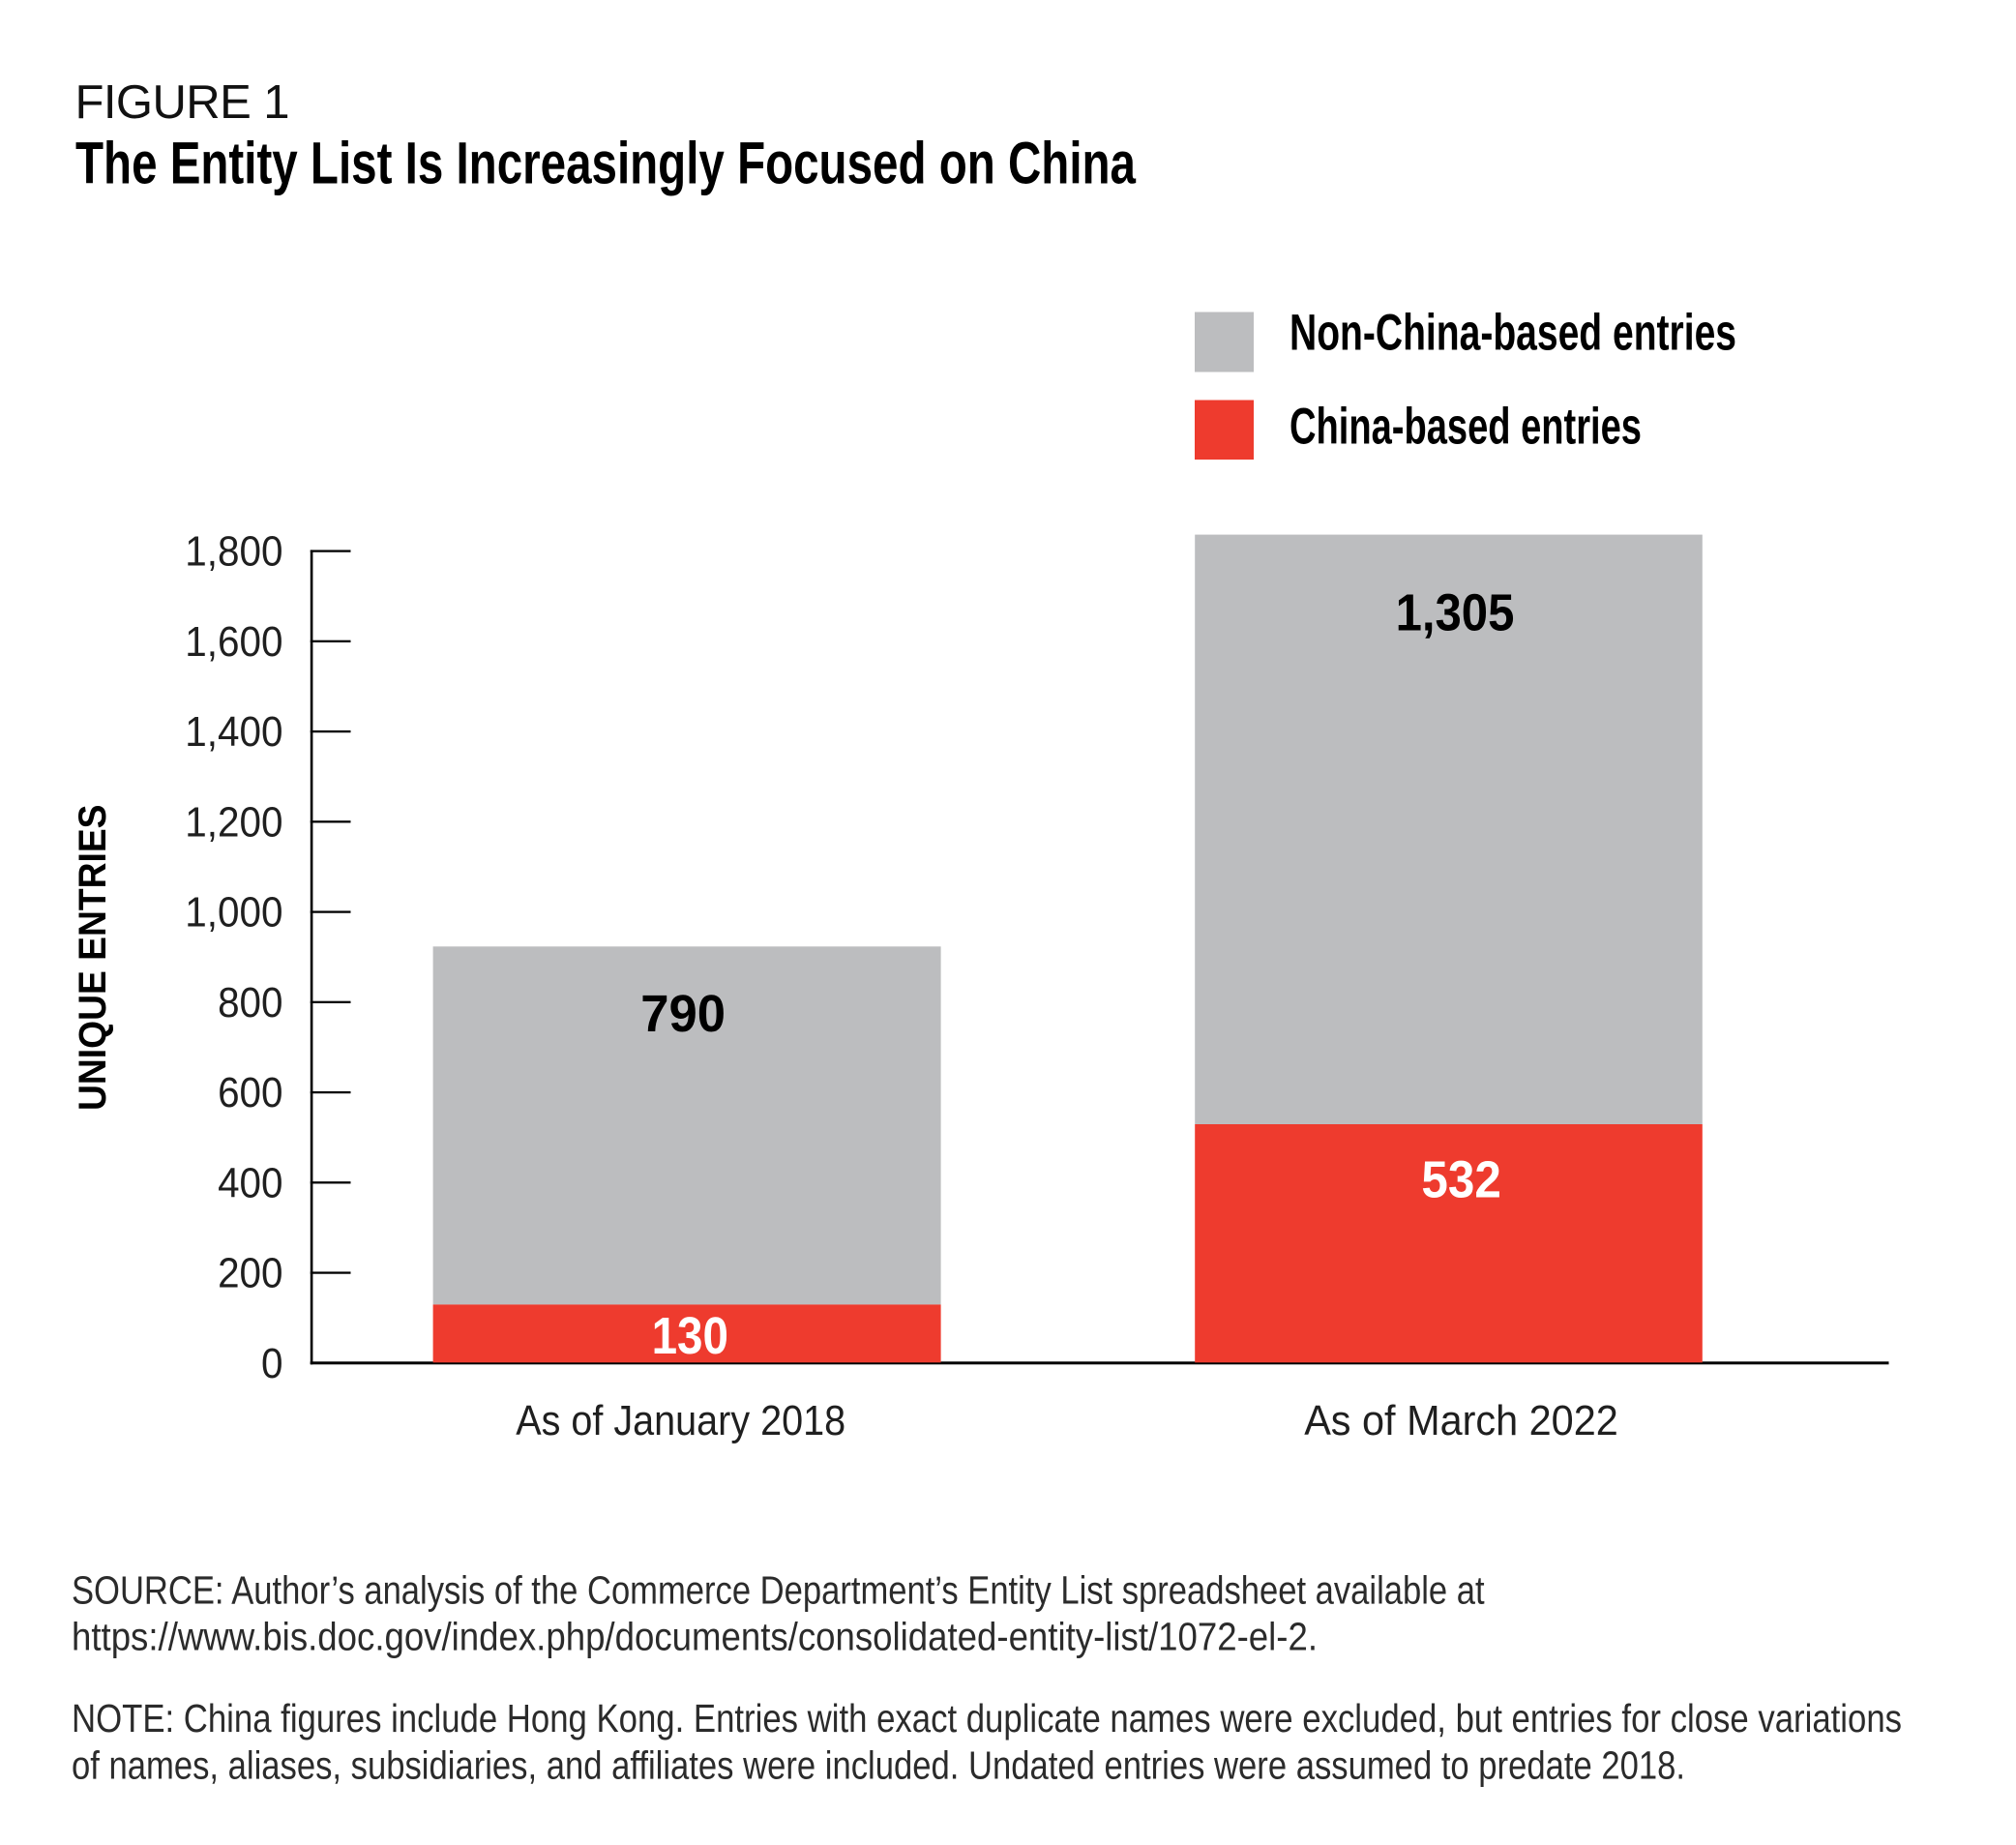 This screenshot has height=1845, width=2016. What do you see at coordinates (272, 1363) in the screenshot?
I see `svg-text: 0` at bounding box center [272, 1363].